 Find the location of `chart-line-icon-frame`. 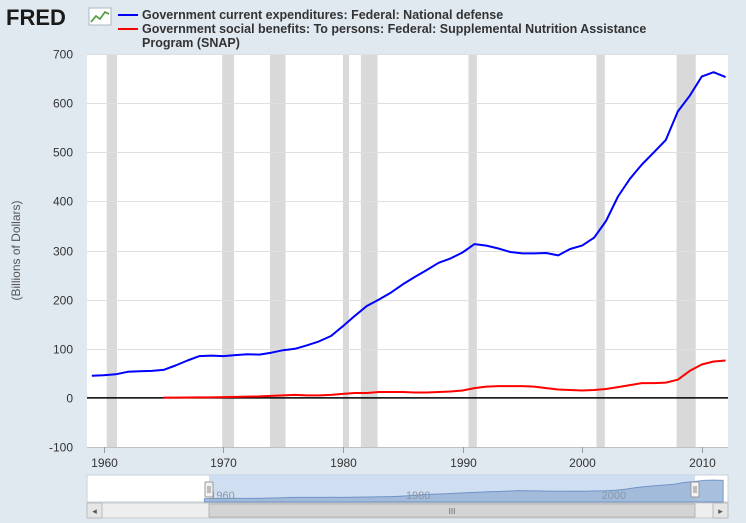

chart-line-icon-frame is located at coordinates (100, 16).